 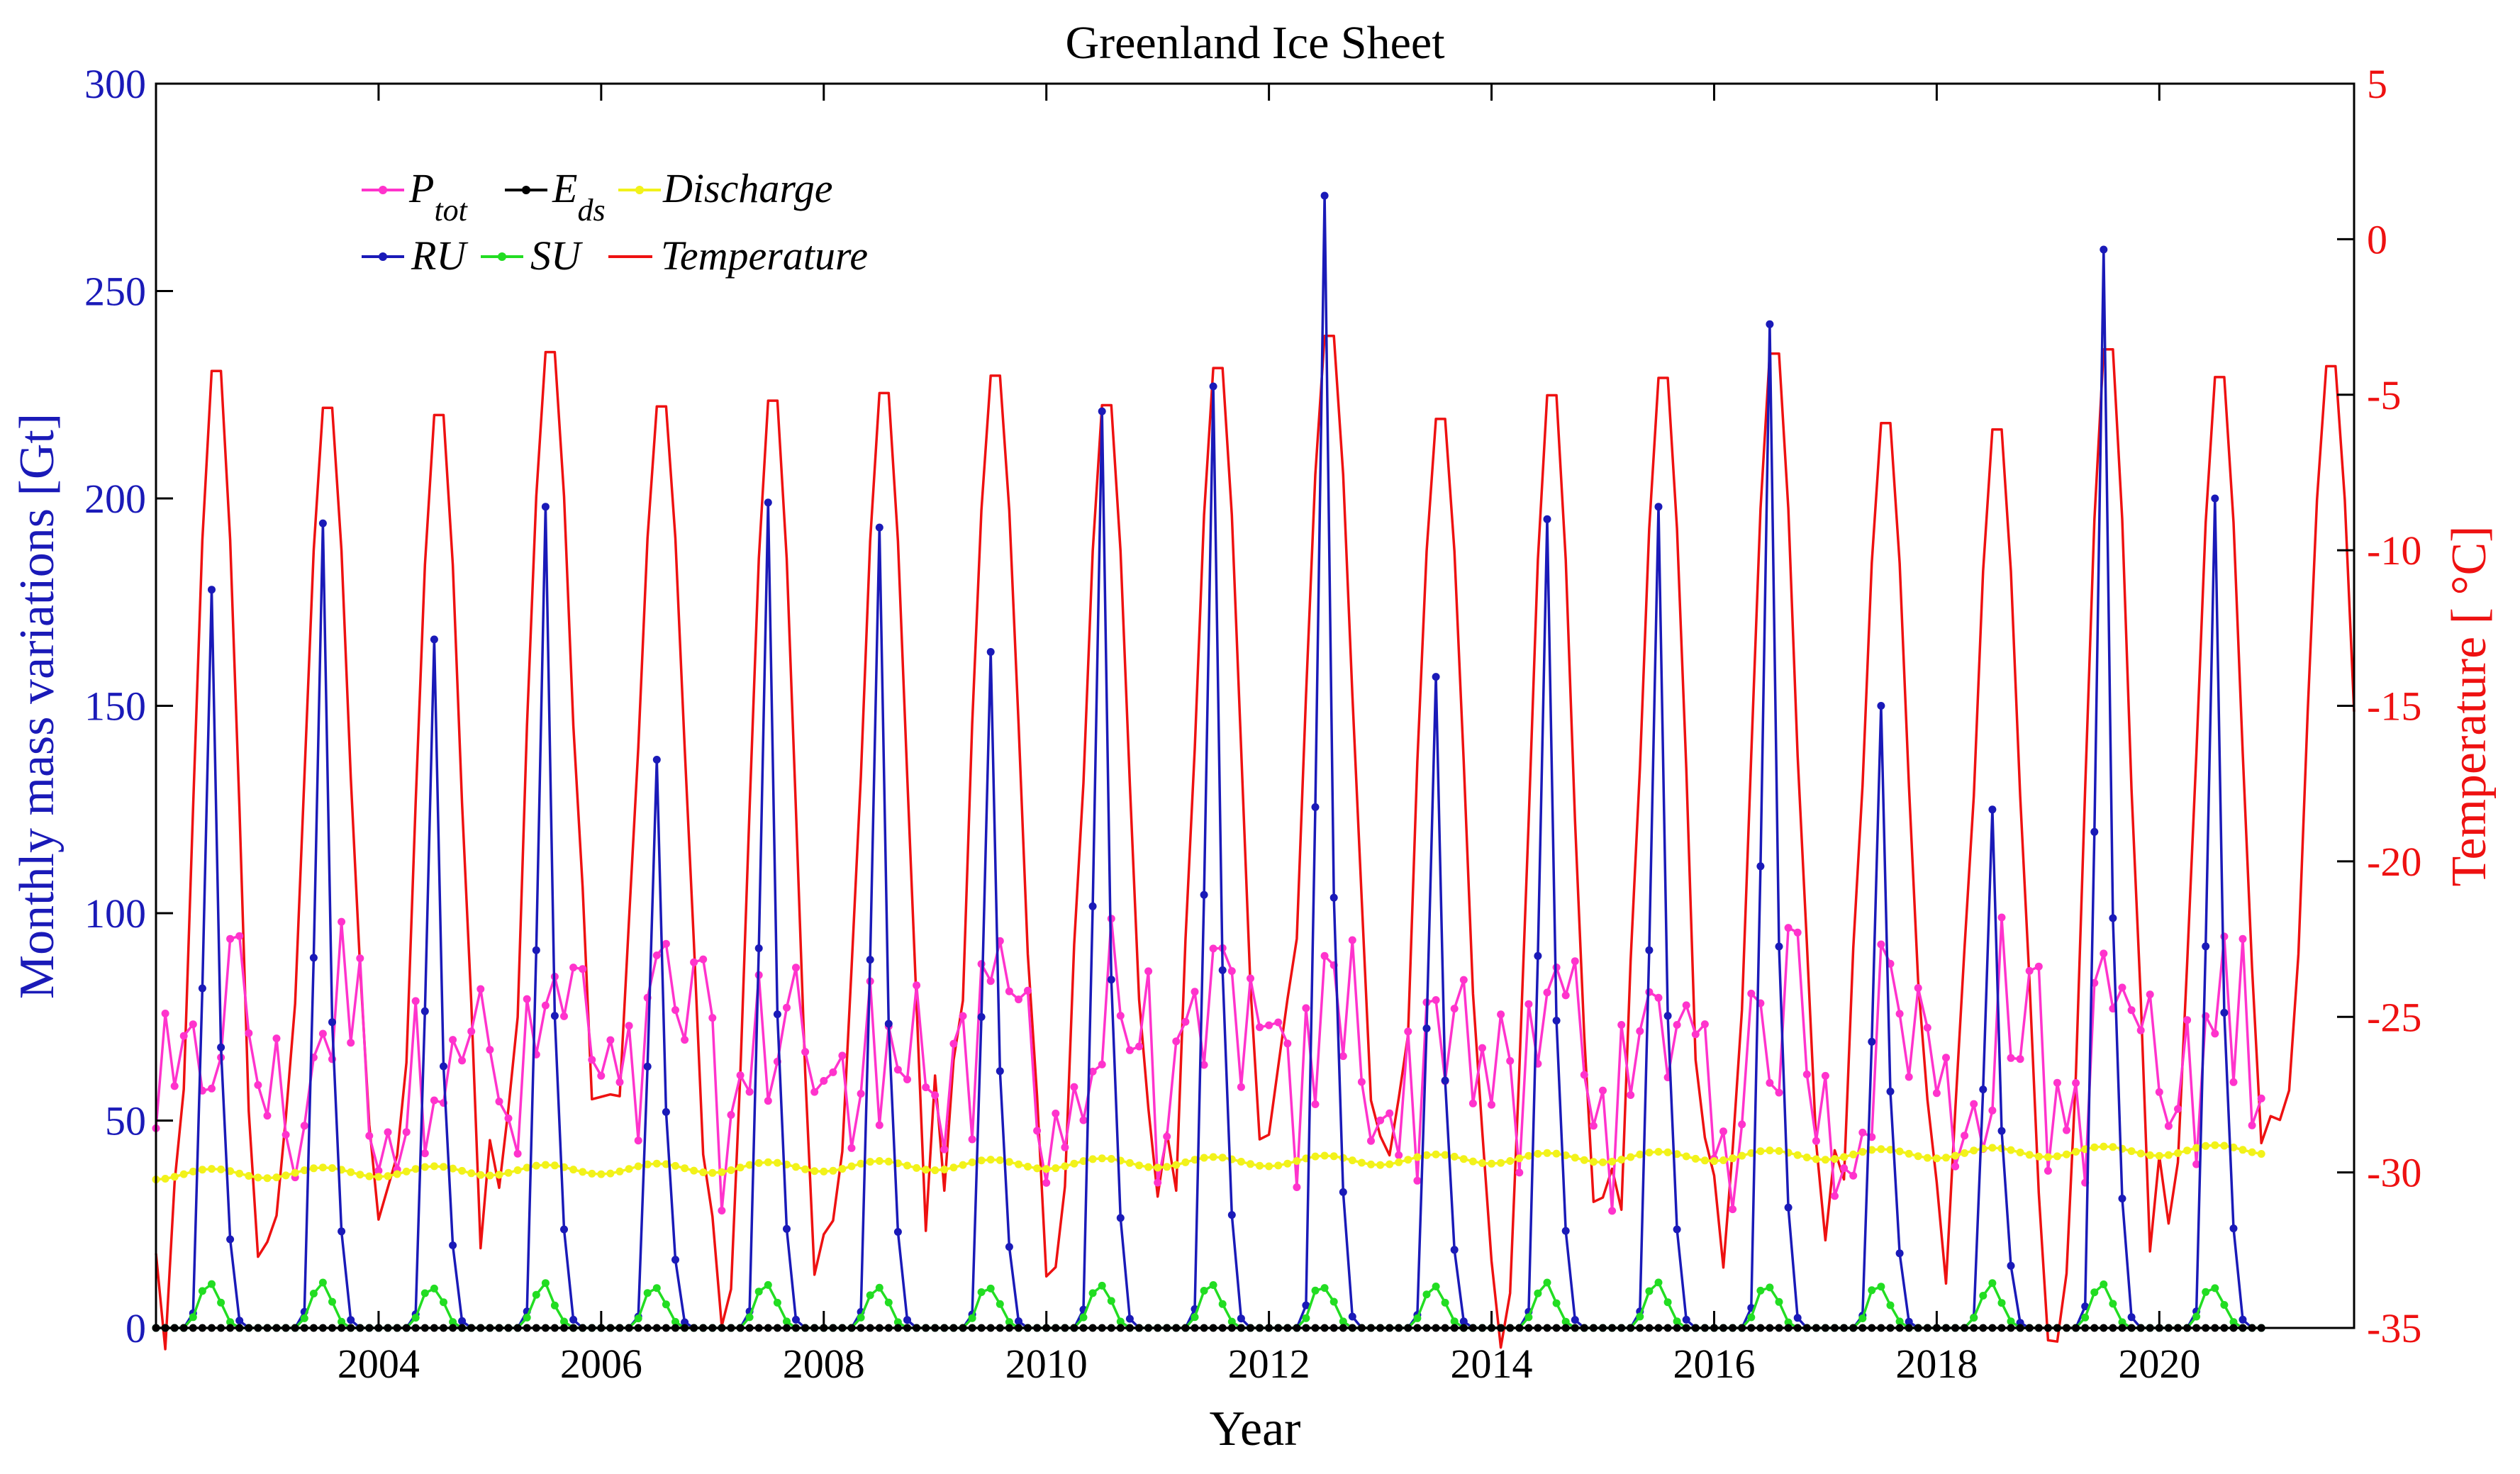 What do you see at coordinates (2394, 1017) in the screenshot?
I see `y-tick-label-right: -25` at bounding box center [2394, 1017].